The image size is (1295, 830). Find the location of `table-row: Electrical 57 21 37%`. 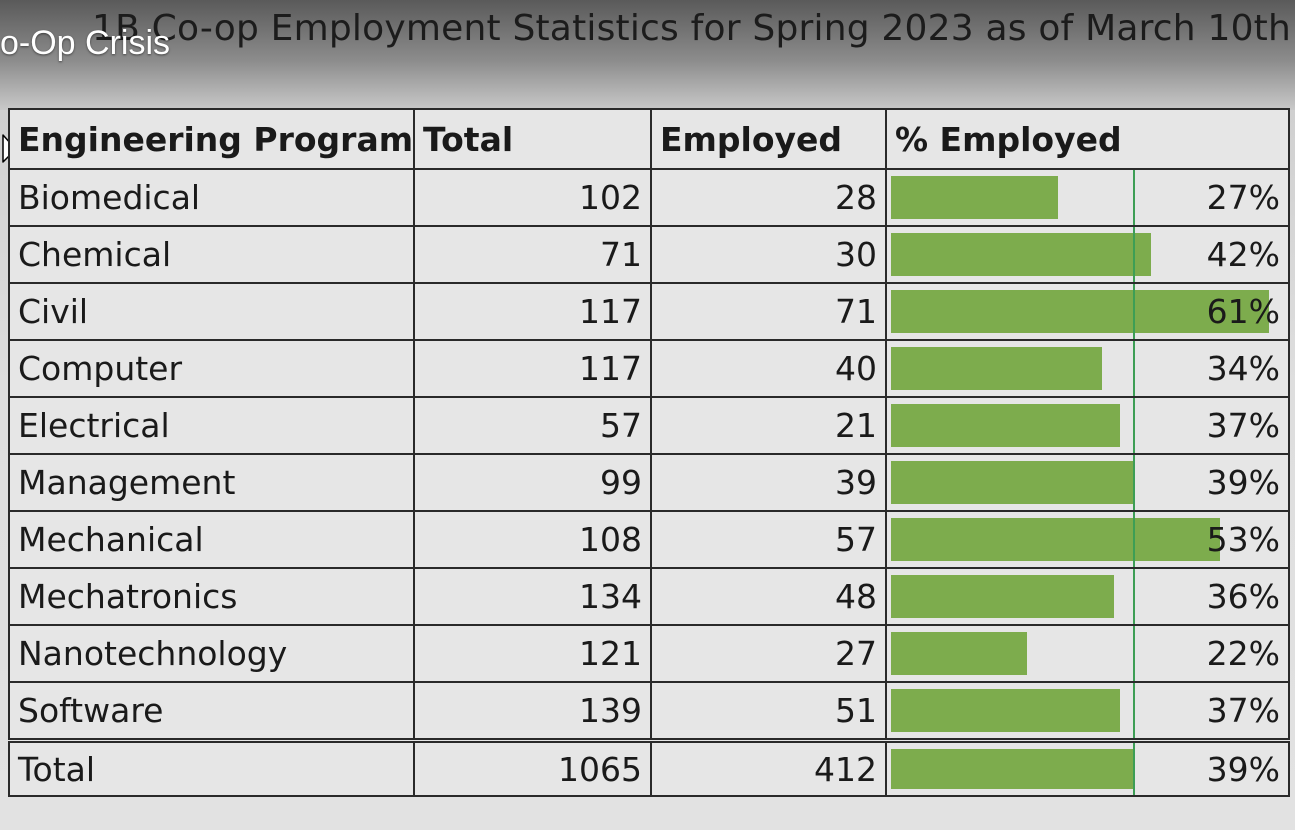

table-row: Electrical 57 21 37% is located at coordinates (649, 425).